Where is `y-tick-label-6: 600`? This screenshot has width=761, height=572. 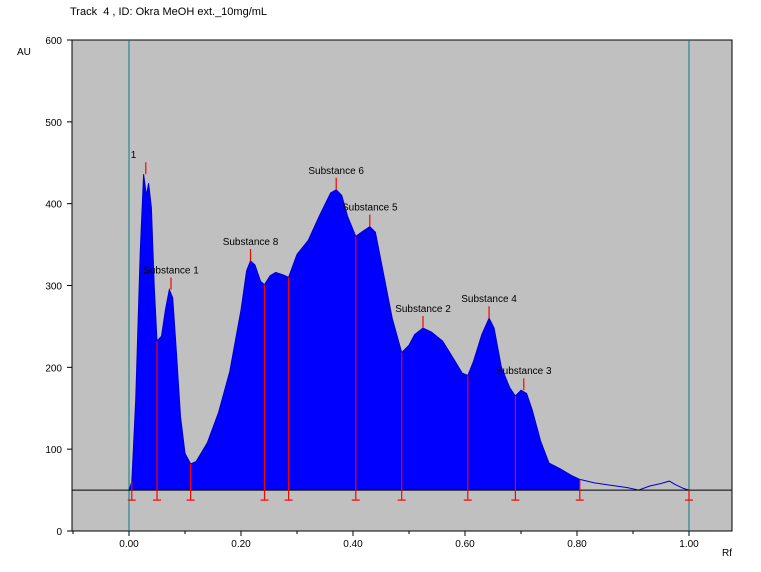
y-tick-label-6: 600 is located at coordinates (53, 41).